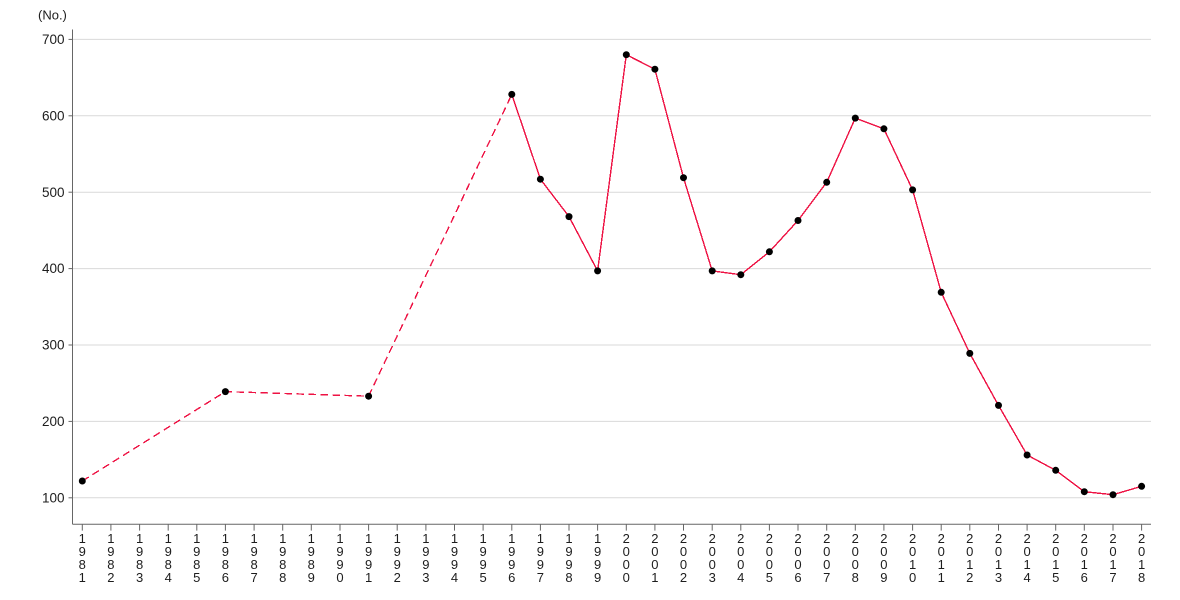 The height and width of the screenshot is (600, 1180). Describe the element at coordinates (53, 39) in the screenshot. I see `svg-text: 700` at that location.